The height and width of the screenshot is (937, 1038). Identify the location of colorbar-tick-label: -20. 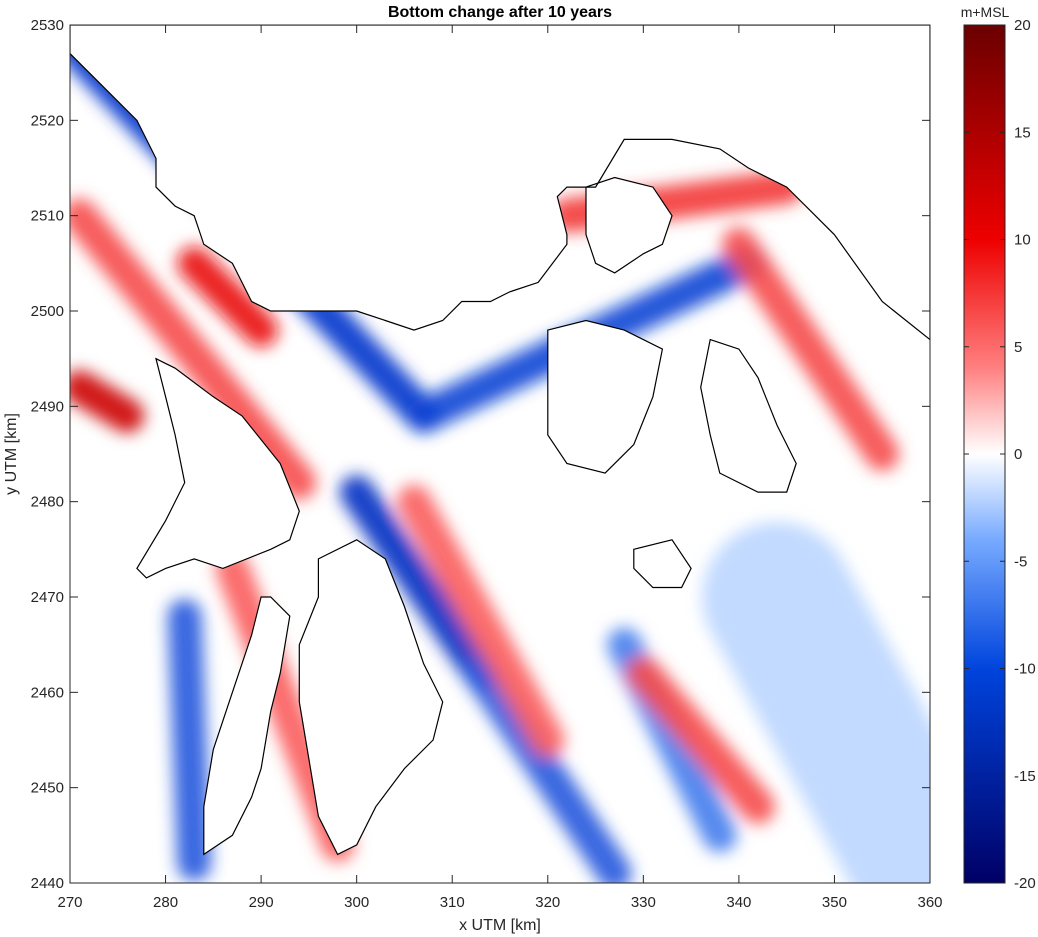
(1025, 883).